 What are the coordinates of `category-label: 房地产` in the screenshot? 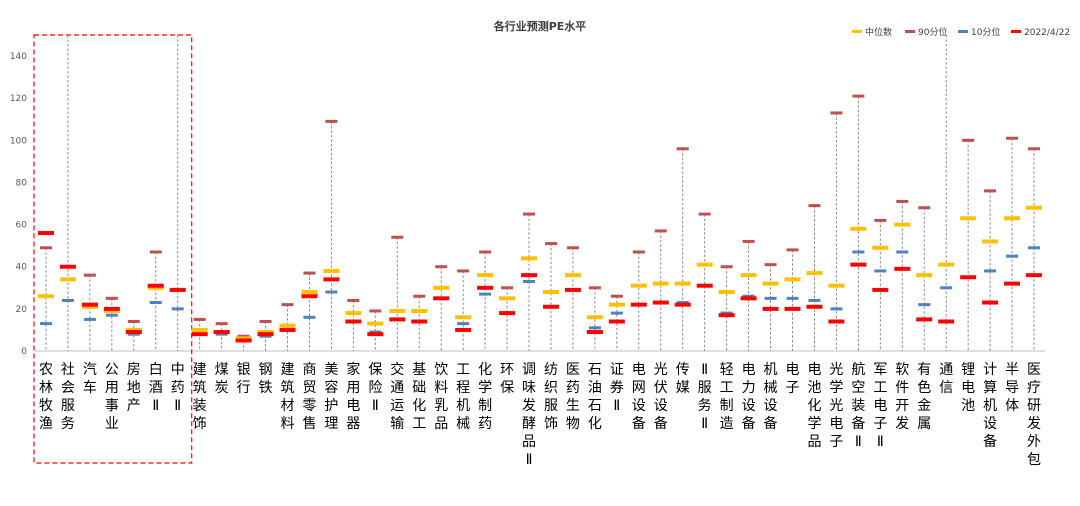 It's located at (134, 388).